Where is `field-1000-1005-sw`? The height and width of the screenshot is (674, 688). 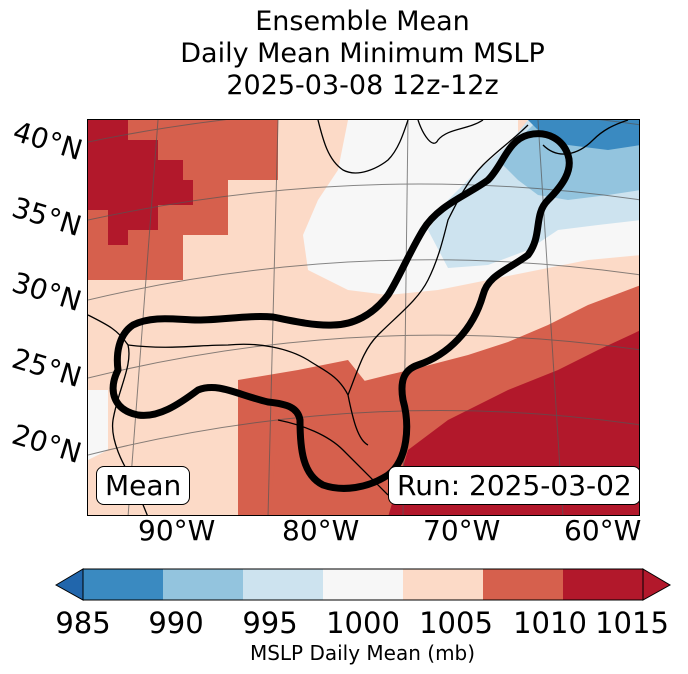
field-1000-1005-sw is located at coordinates (98, 425).